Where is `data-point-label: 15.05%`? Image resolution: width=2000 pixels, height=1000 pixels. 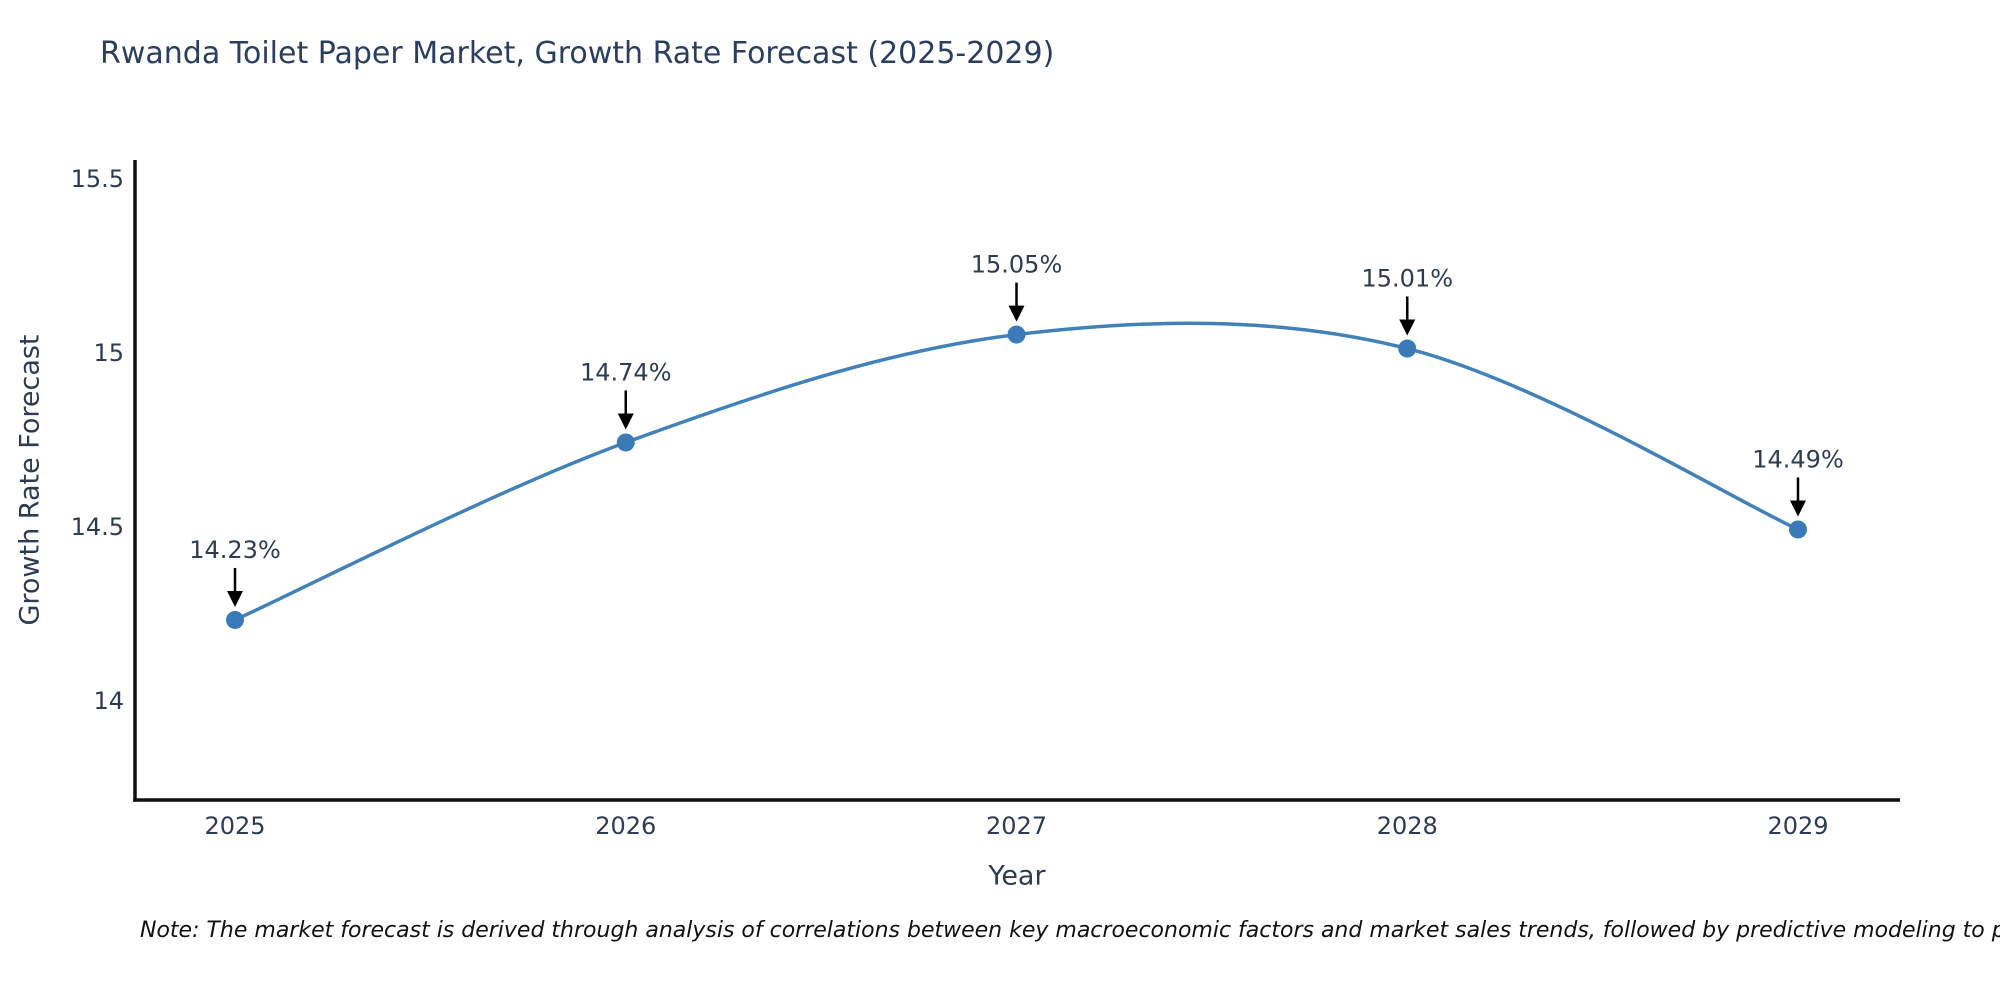 data-point-label: 15.05% is located at coordinates (1017, 265).